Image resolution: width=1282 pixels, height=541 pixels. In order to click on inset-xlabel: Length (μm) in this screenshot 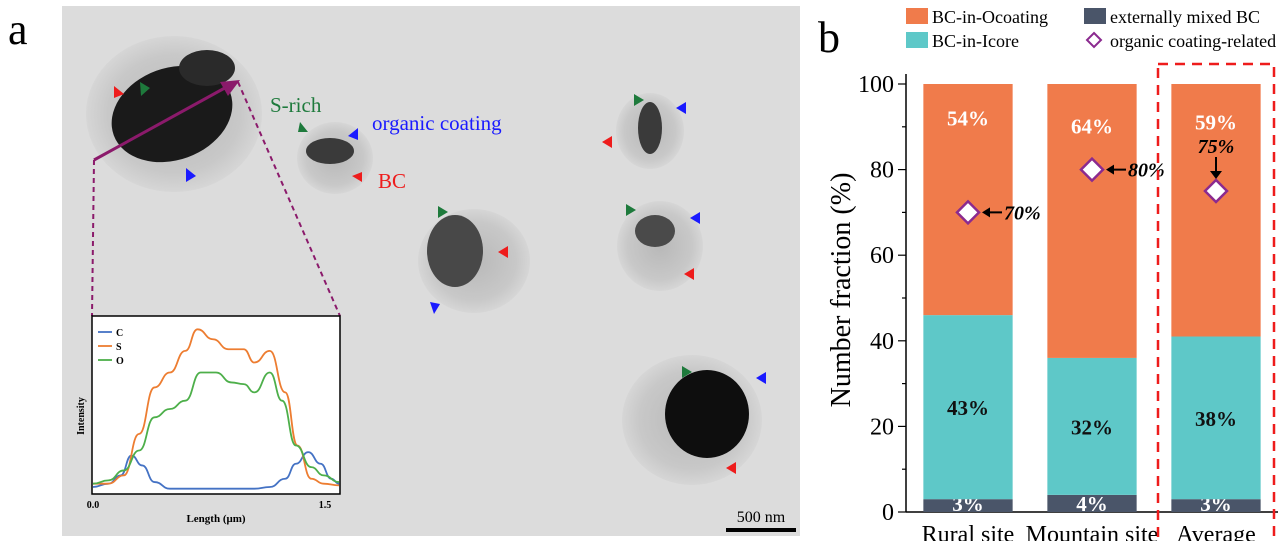, I will do `click(215, 519)`.